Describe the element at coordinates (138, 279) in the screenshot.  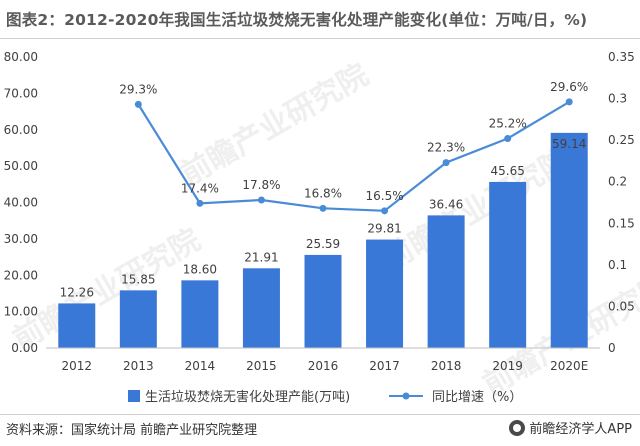
I see `bar-value-label: 15.85` at that location.